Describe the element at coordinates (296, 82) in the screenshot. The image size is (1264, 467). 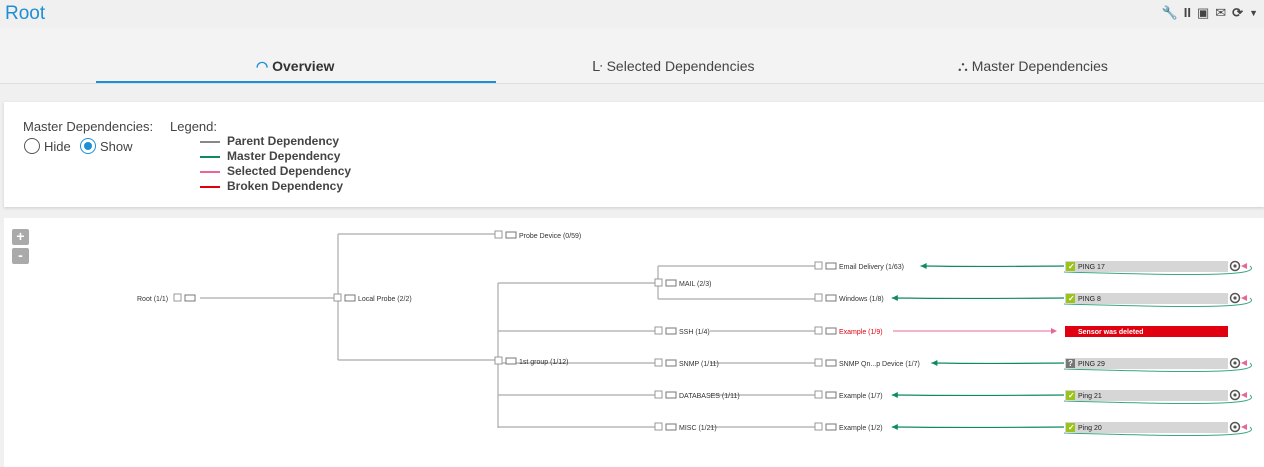
I see `active-tab-indicator` at that location.